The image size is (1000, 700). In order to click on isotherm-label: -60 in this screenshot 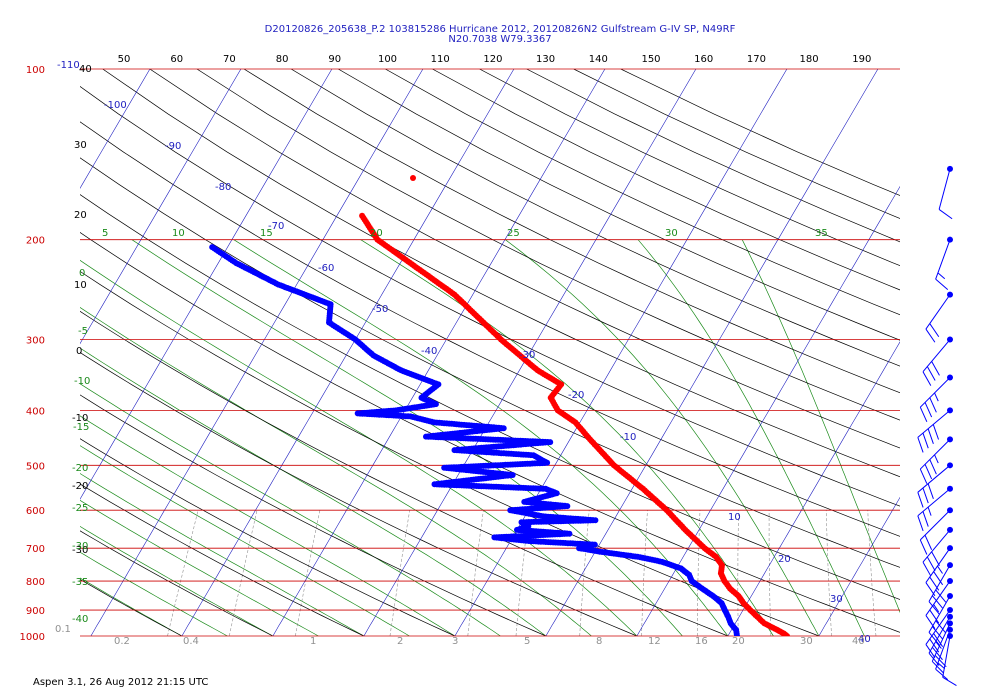, I will do `click(326, 268)`.